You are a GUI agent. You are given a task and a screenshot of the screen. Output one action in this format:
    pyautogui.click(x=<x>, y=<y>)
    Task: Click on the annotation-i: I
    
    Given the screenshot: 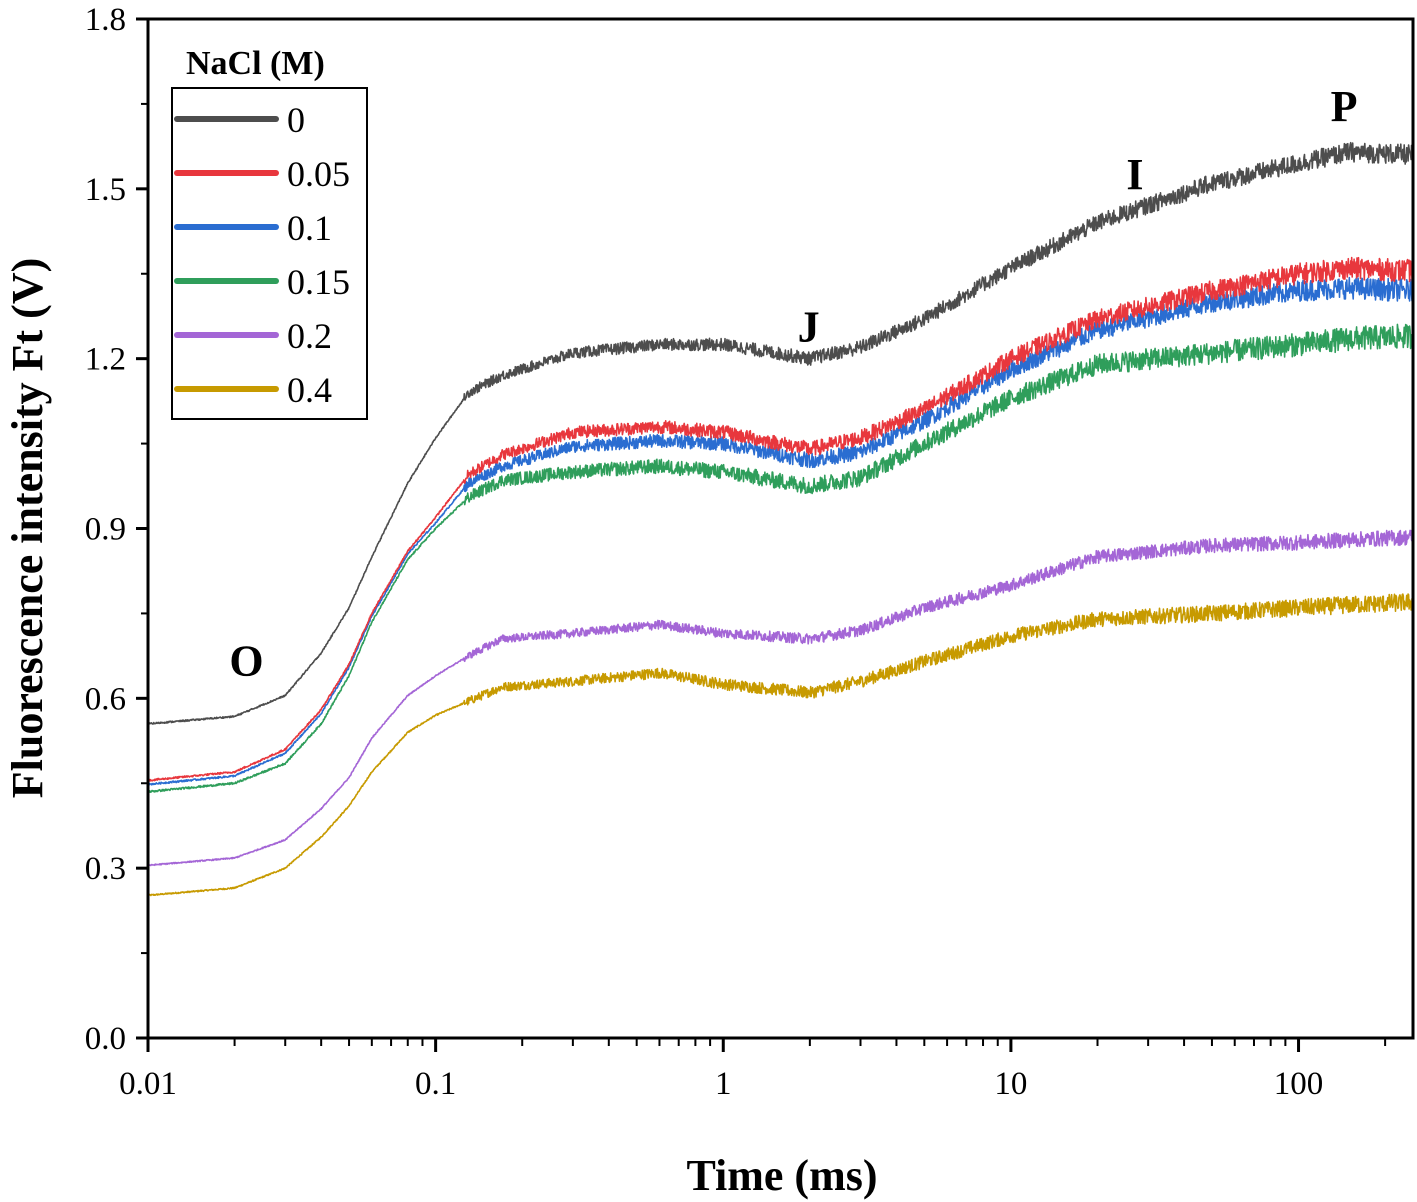 What is the action you would take?
    pyautogui.click(x=1134, y=174)
    